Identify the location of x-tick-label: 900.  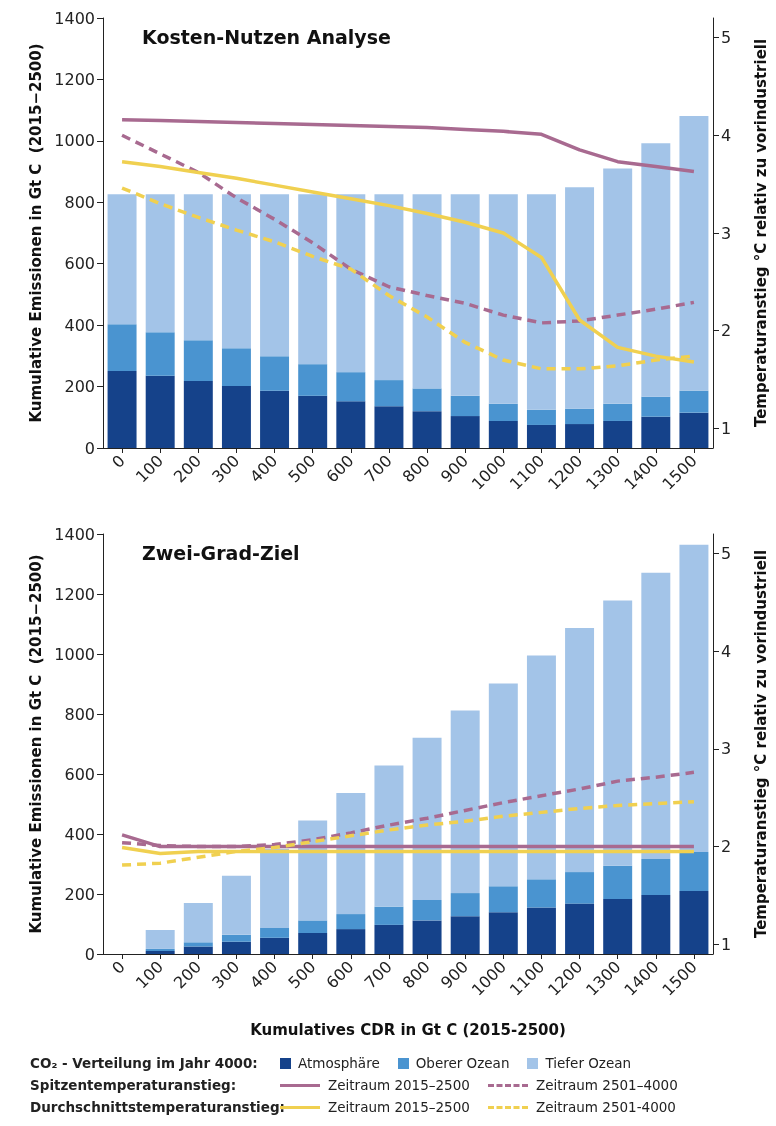
(454, 975).